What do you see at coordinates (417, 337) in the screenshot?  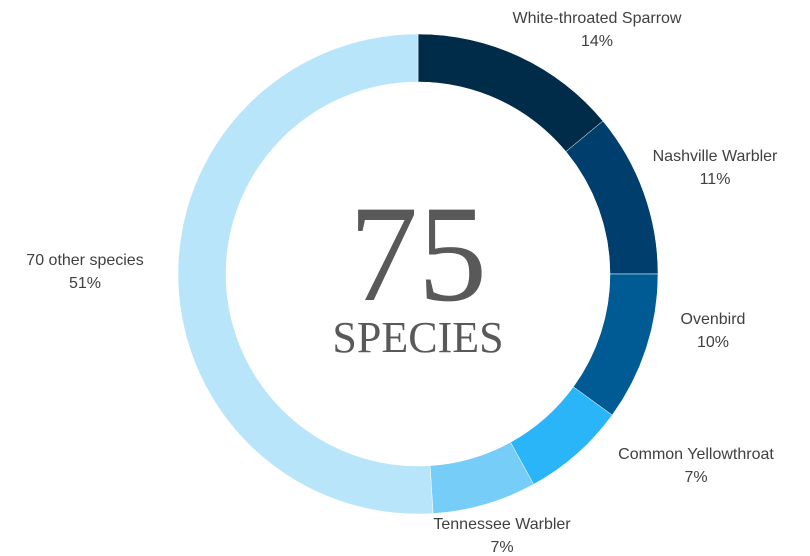 I see `center-label: SPECIES` at bounding box center [417, 337].